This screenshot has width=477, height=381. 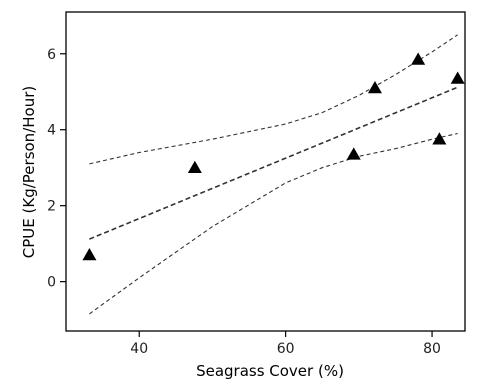 What do you see at coordinates (286, 349) in the screenshot?
I see `x-tick-label: 60` at bounding box center [286, 349].